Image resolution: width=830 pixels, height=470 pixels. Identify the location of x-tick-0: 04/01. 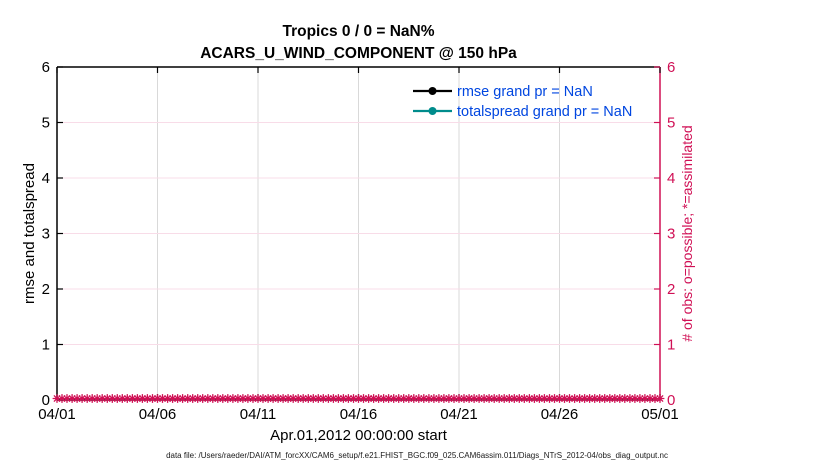
(57, 414).